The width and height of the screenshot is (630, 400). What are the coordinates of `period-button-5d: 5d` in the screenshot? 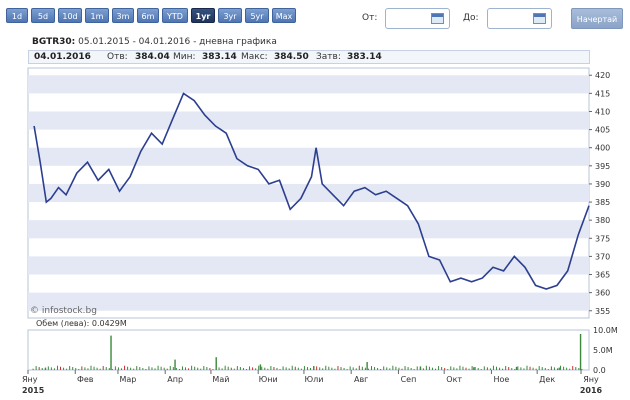 It's located at (43, 15).